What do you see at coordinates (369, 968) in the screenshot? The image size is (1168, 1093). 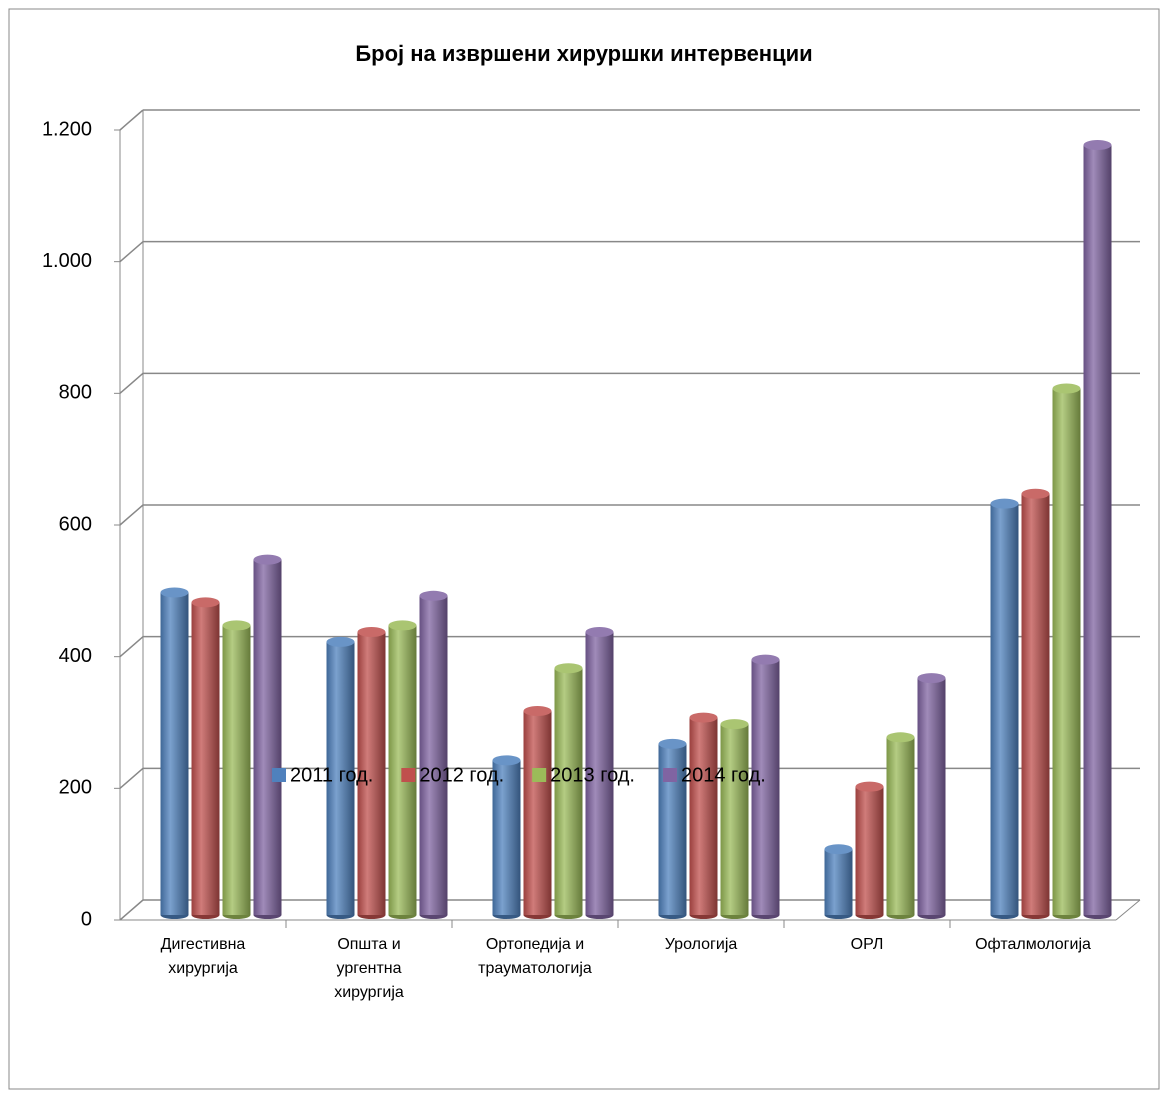 I see `x-tick-label: Општа и ургентна хирургија` at bounding box center [369, 968].